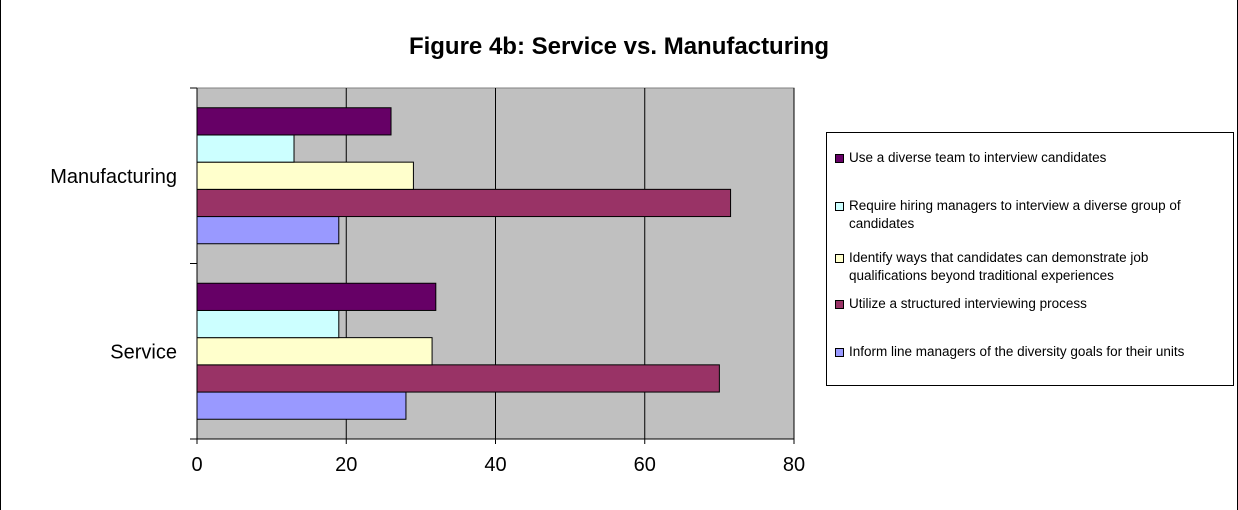  Describe the element at coordinates (495, 465) in the screenshot. I see `x-tick-label: 40` at that location.